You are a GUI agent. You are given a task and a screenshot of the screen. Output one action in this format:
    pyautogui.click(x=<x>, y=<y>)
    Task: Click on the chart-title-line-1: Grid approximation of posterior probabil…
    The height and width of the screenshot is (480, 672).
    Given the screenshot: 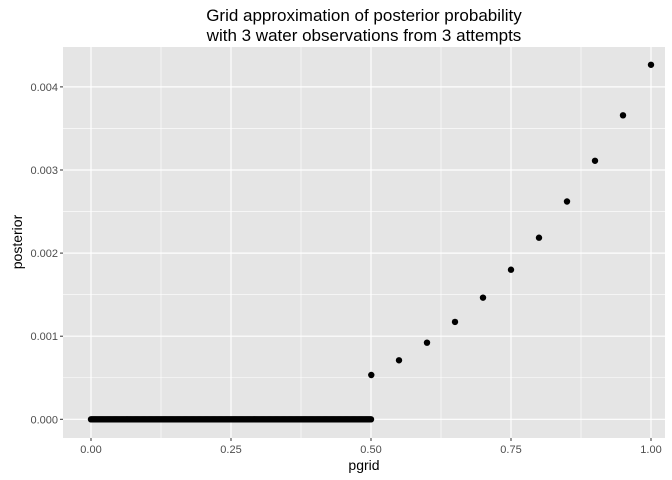 What is the action you would take?
    pyautogui.click(x=364, y=15)
    